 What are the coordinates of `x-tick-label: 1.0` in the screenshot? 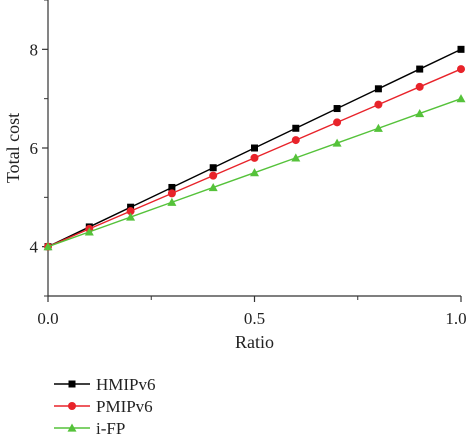 It's located at (455, 318).